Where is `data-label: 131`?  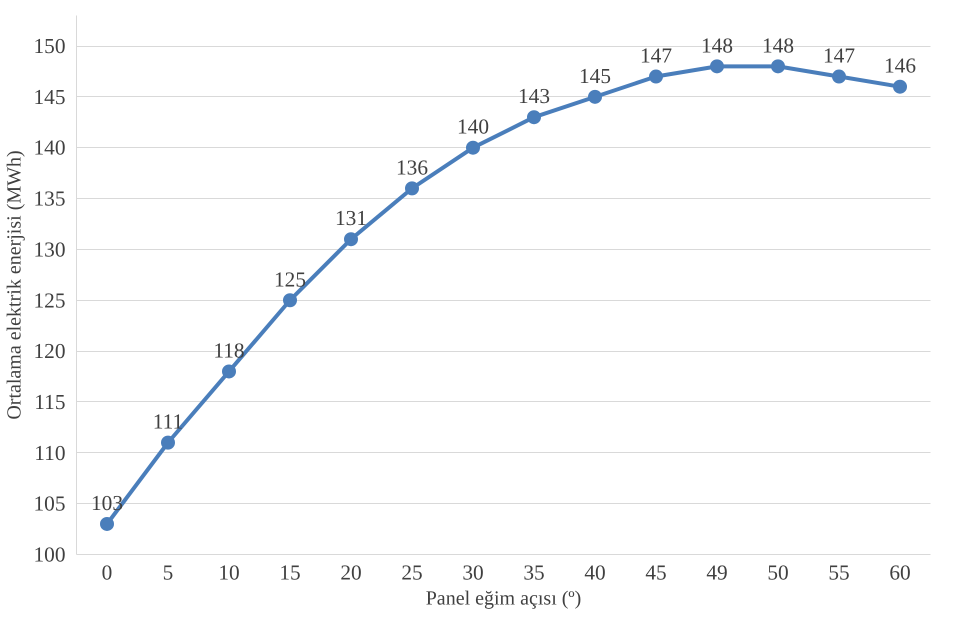 data-label: 131 is located at coordinates (351, 218).